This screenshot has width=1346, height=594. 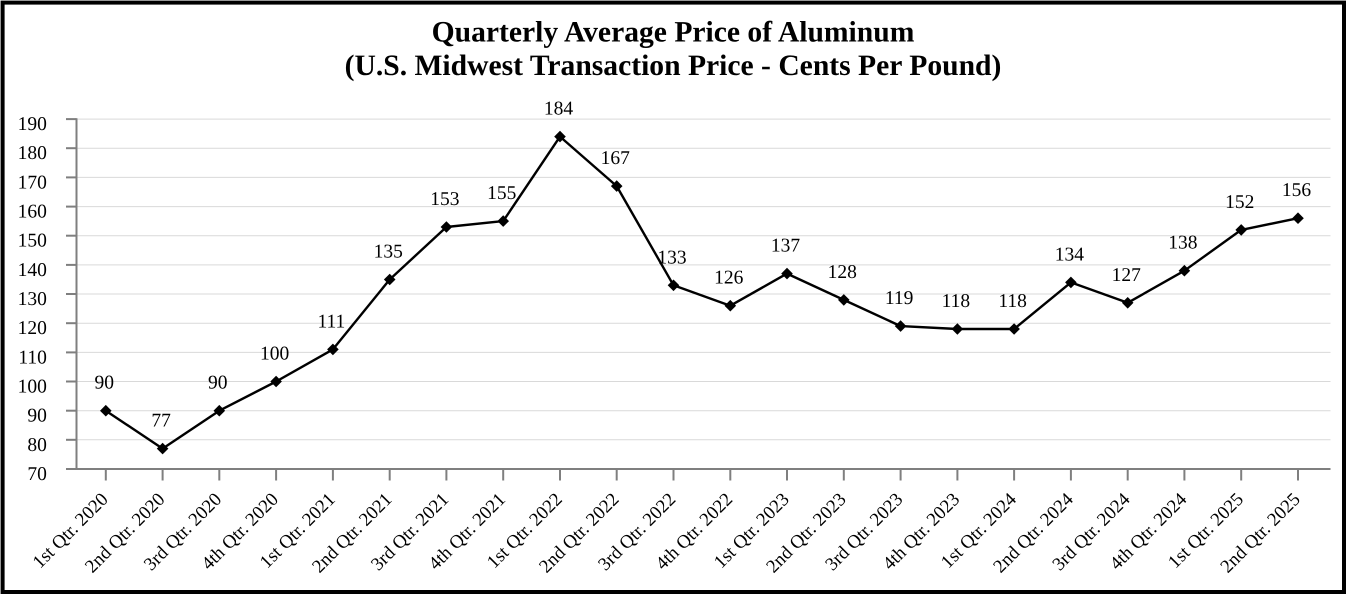 I want to click on svg-text: 134, so click(x=1070, y=254).